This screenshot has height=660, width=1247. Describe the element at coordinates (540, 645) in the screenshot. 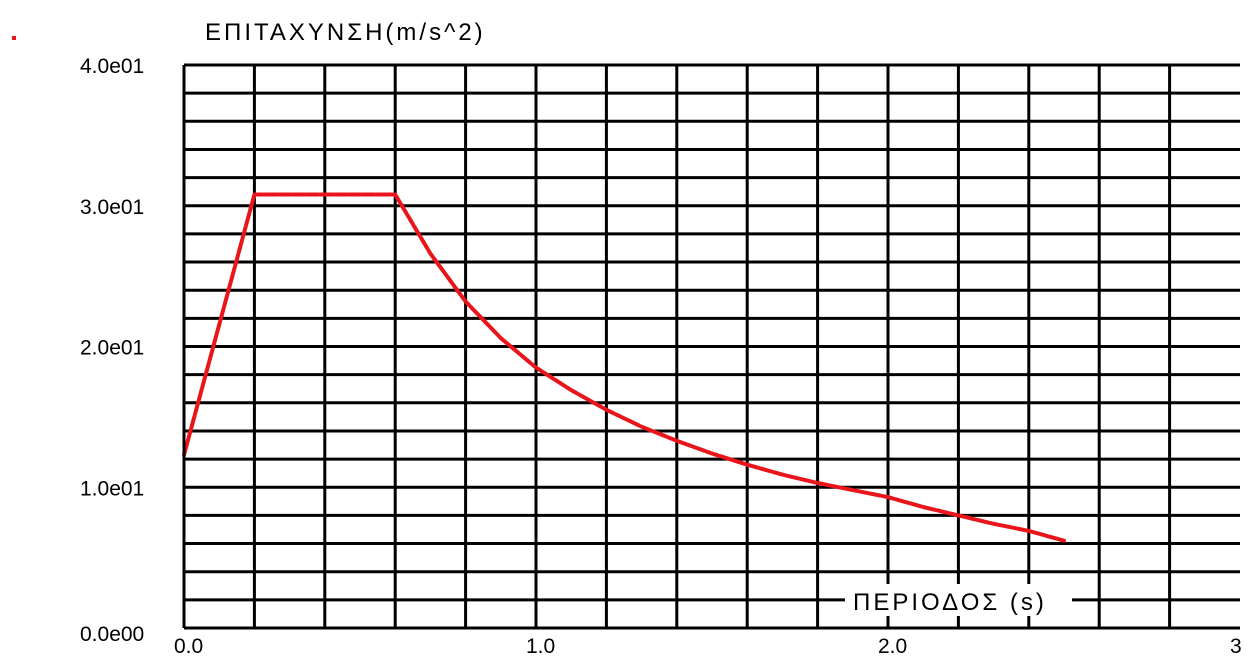

I see `x-tick-label: 1.0` at that location.